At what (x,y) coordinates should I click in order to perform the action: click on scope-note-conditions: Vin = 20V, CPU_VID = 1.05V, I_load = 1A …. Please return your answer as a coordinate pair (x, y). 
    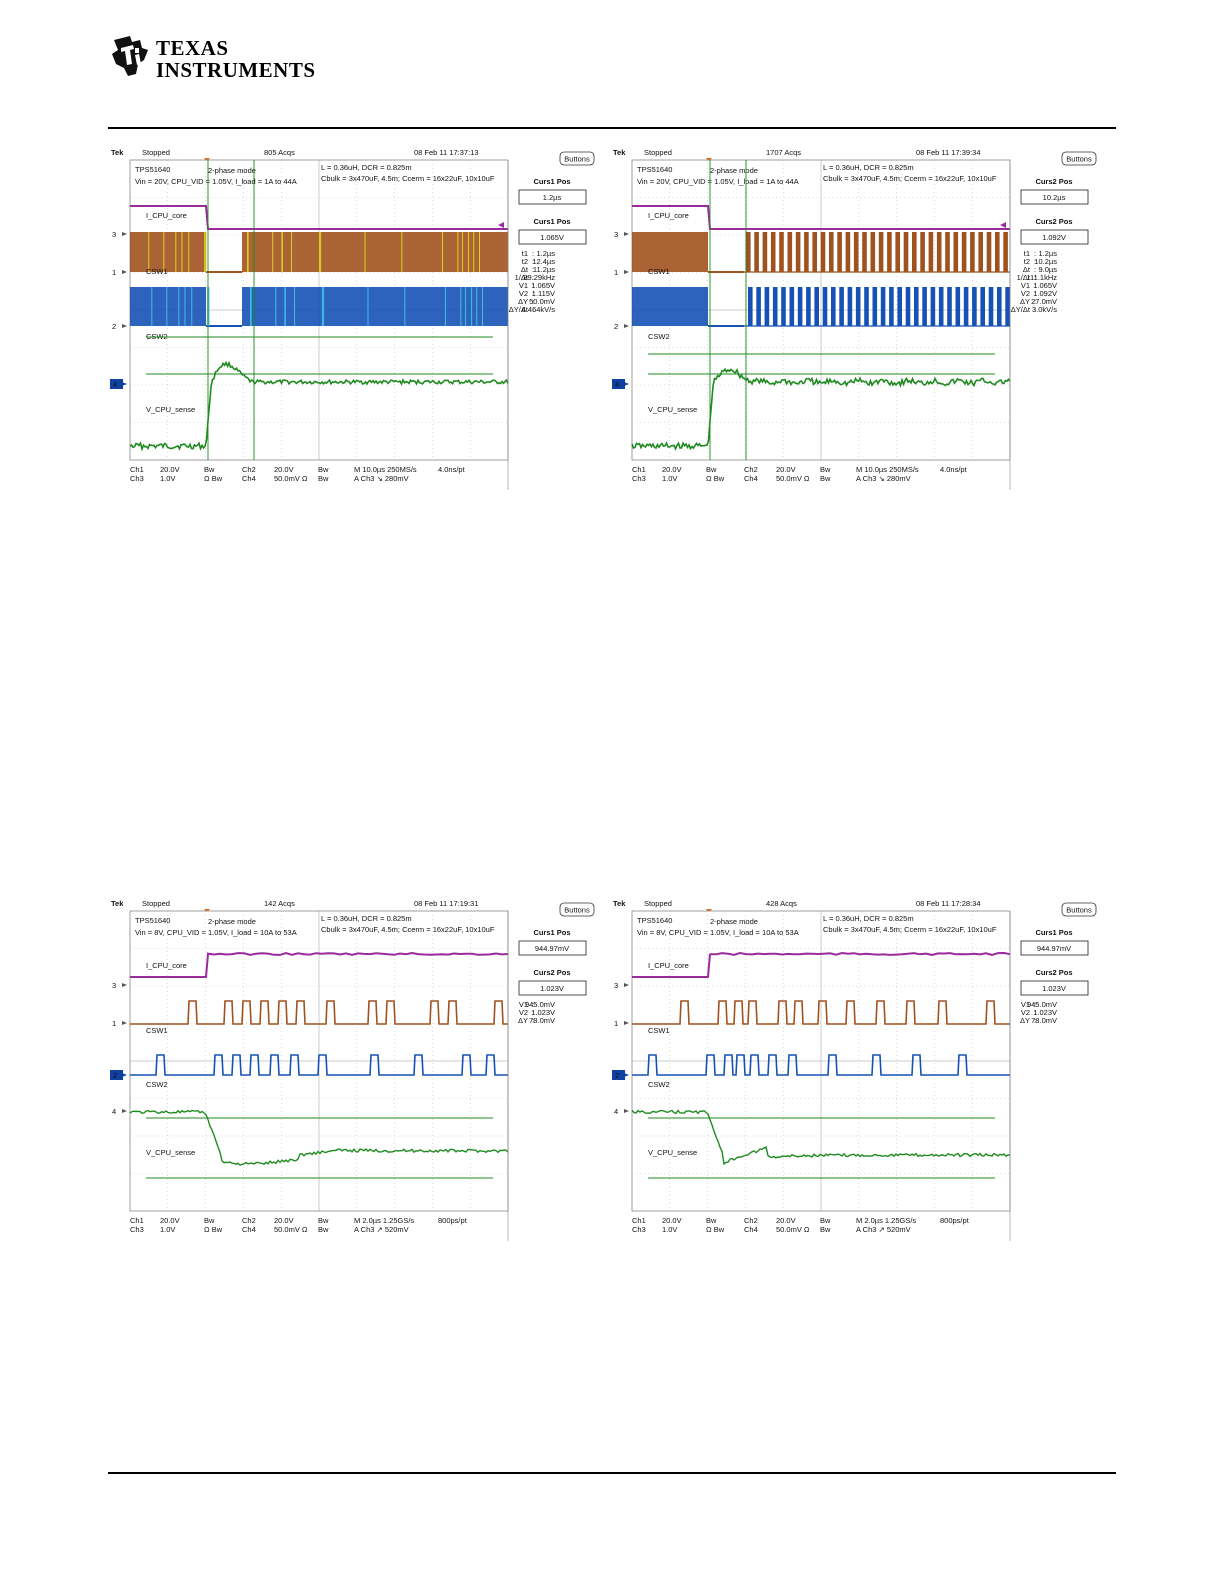
    Looking at the image, I should click on (718, 181).